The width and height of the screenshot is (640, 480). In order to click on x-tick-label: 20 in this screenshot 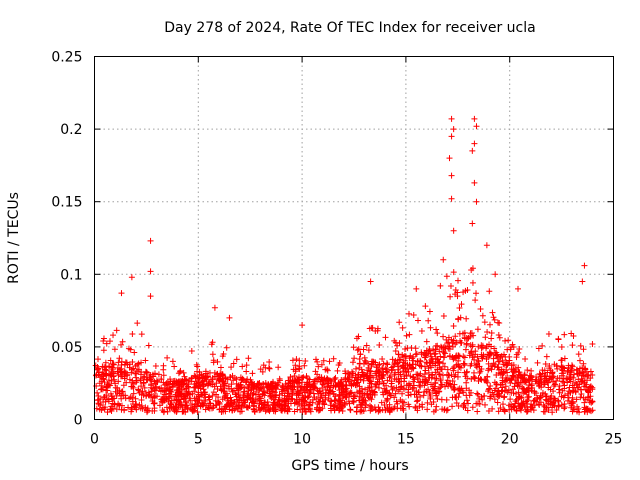, I will do `click(510, 440)`.